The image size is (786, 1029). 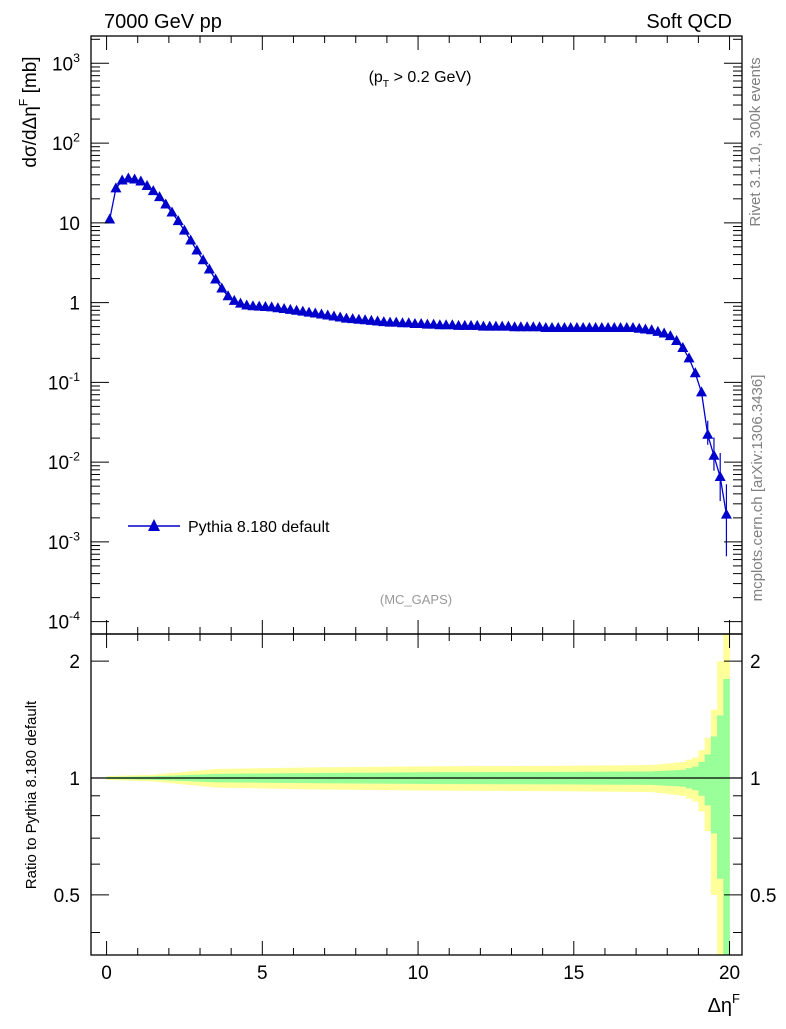 What do you see at coordinates (262, 973) in the screenshot?
I see `x-tick-label: 5` at bounding box center [262, 973].